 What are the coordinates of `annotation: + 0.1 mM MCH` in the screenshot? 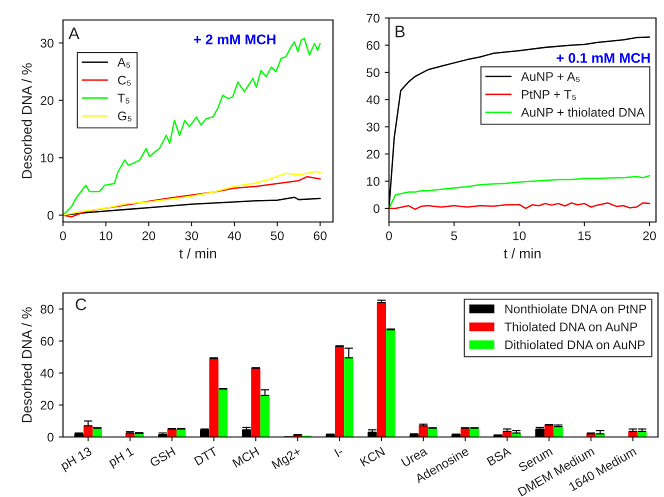 It's located at (603, 58).